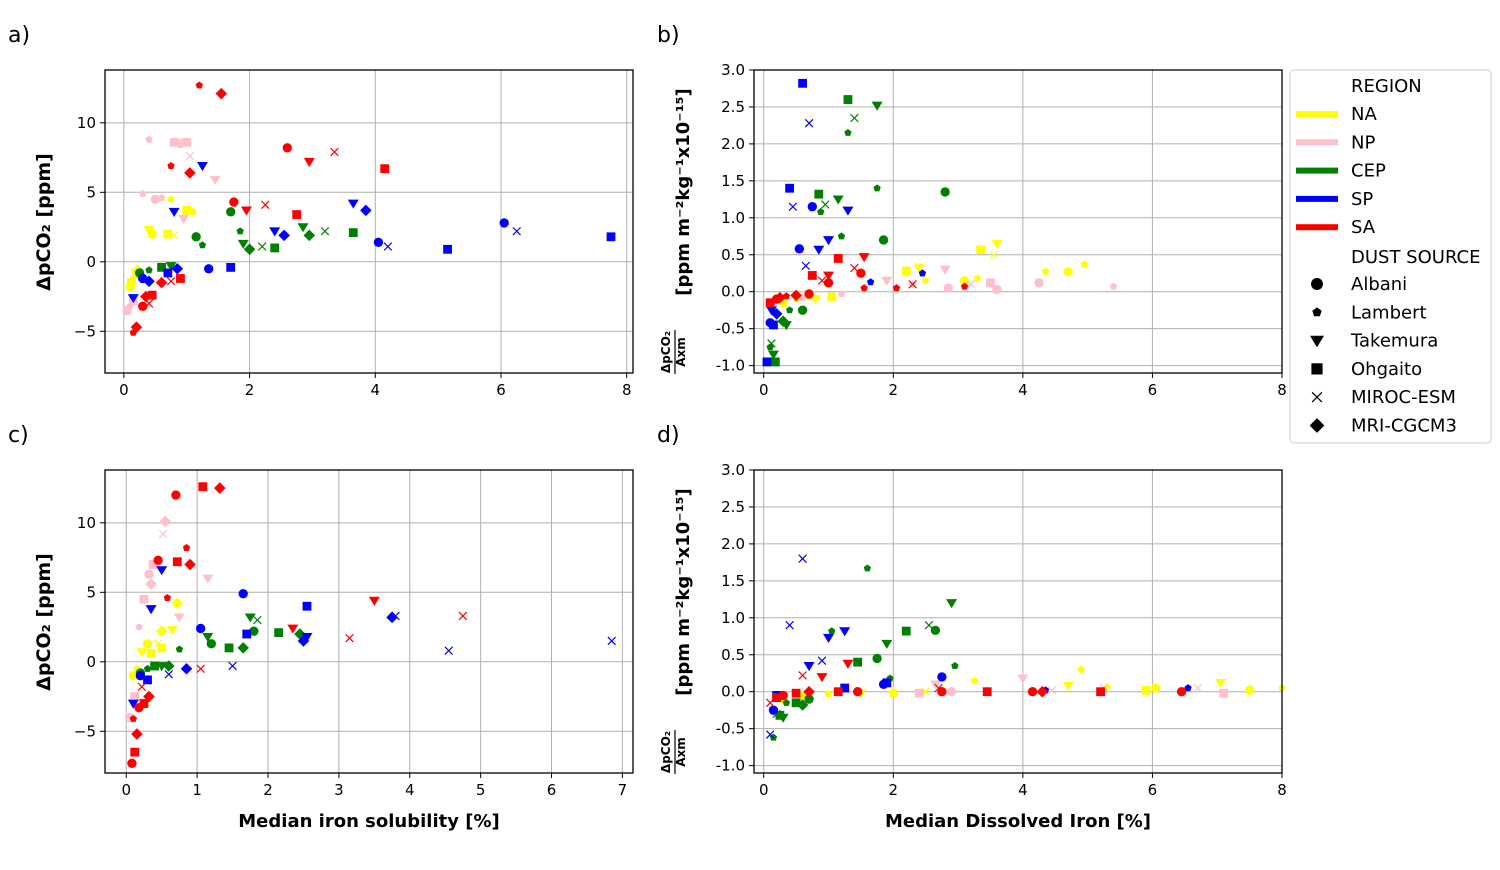  Describe the element at coordinates (1390, 256) in the screenshot. I see `legend-frame` at that location.